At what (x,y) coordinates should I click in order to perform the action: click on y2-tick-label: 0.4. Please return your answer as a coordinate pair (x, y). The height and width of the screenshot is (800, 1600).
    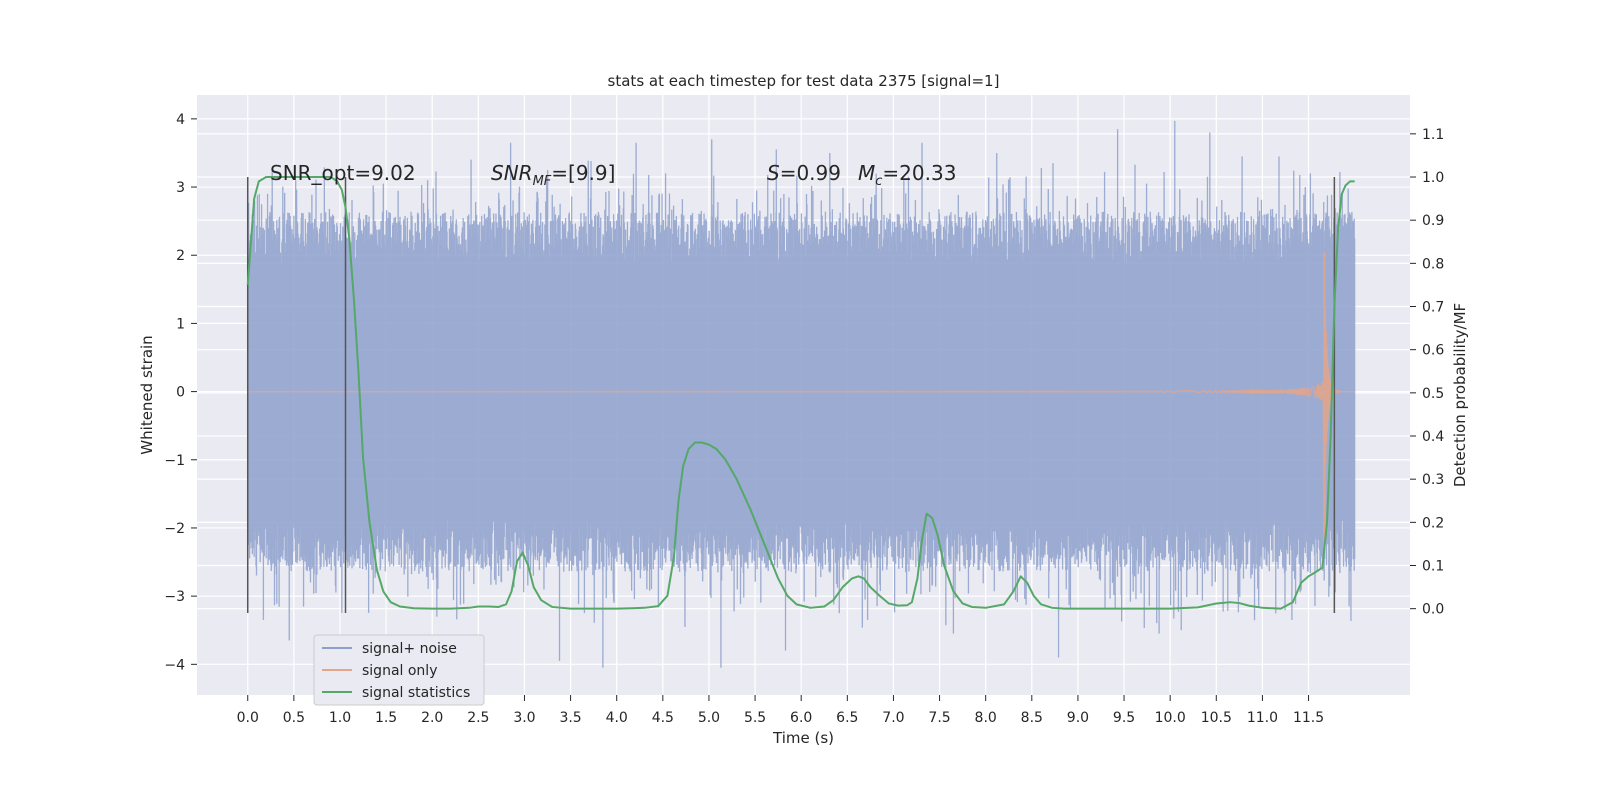
    Looking at the image, I should click on (1433, 437).